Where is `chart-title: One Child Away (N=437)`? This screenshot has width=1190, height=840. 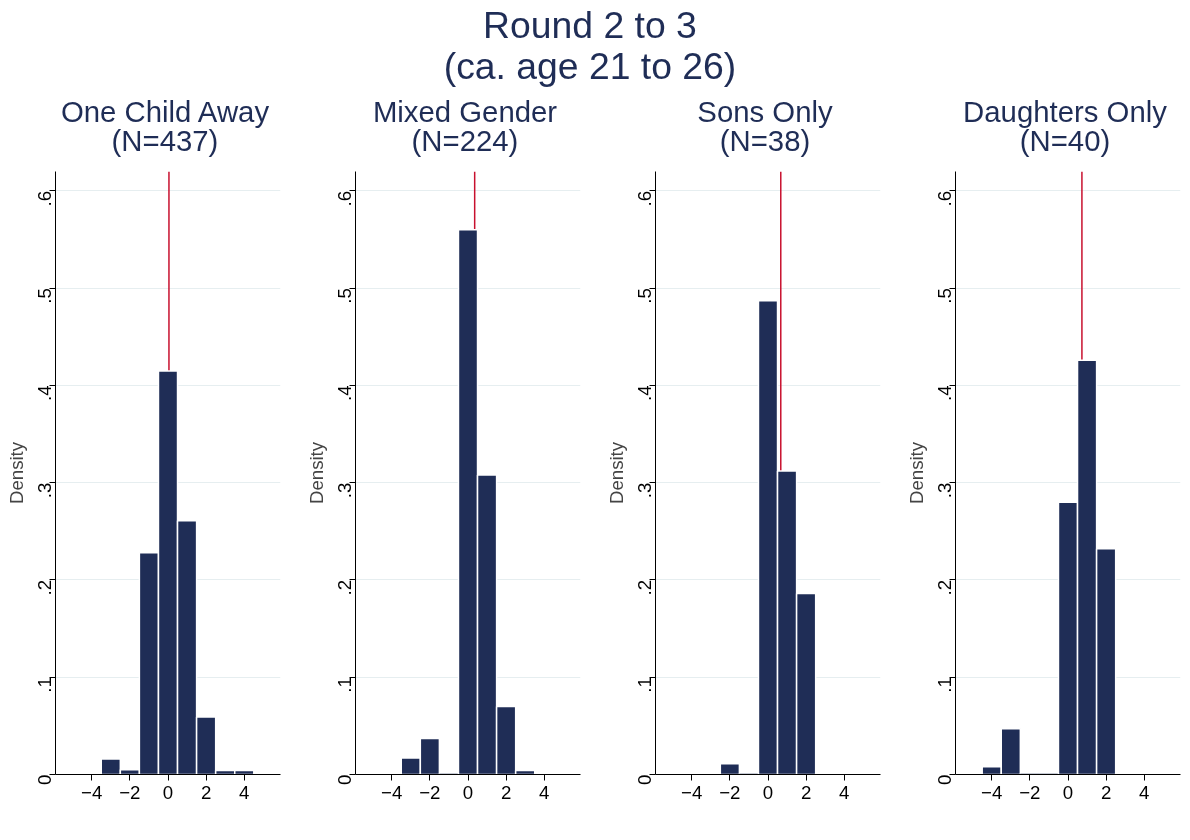
chart-title: One Child Away (N=437) is located at coordinates (165, 126).